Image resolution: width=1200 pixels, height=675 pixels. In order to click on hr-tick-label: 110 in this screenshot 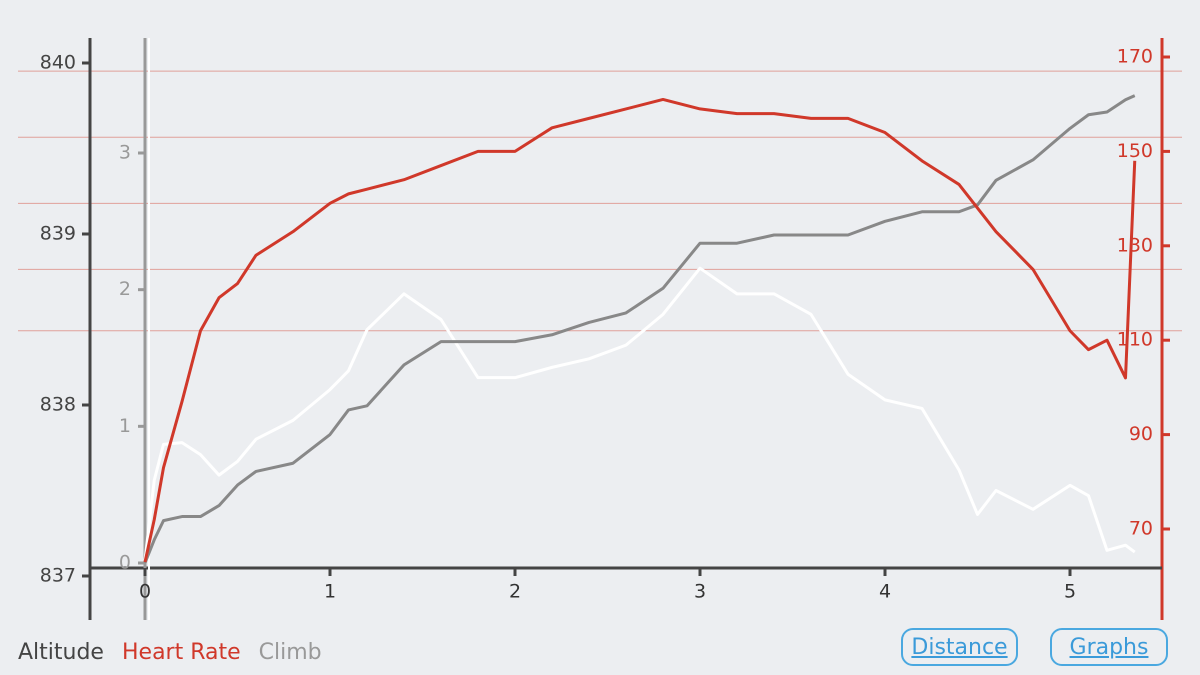, I will do `click(1135, 340)`.